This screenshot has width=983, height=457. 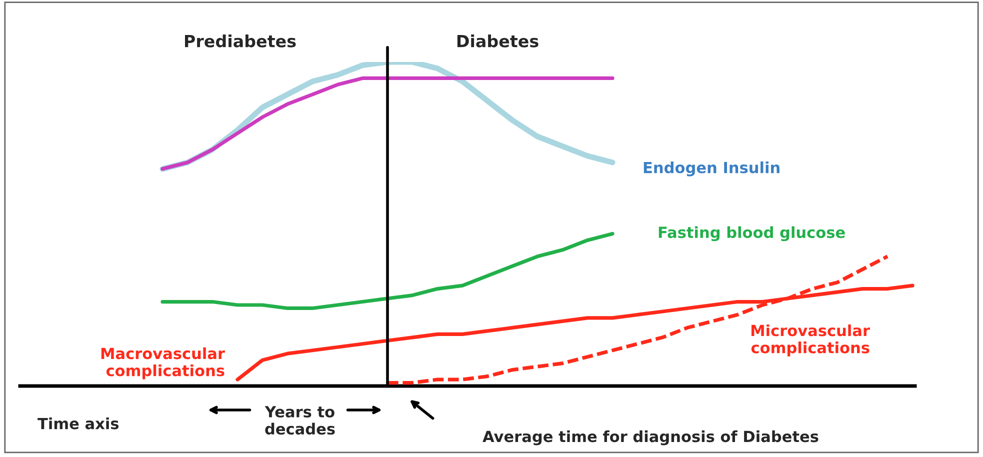 I want to click on text: Endogen Insulin, so click(x=712, y=168).